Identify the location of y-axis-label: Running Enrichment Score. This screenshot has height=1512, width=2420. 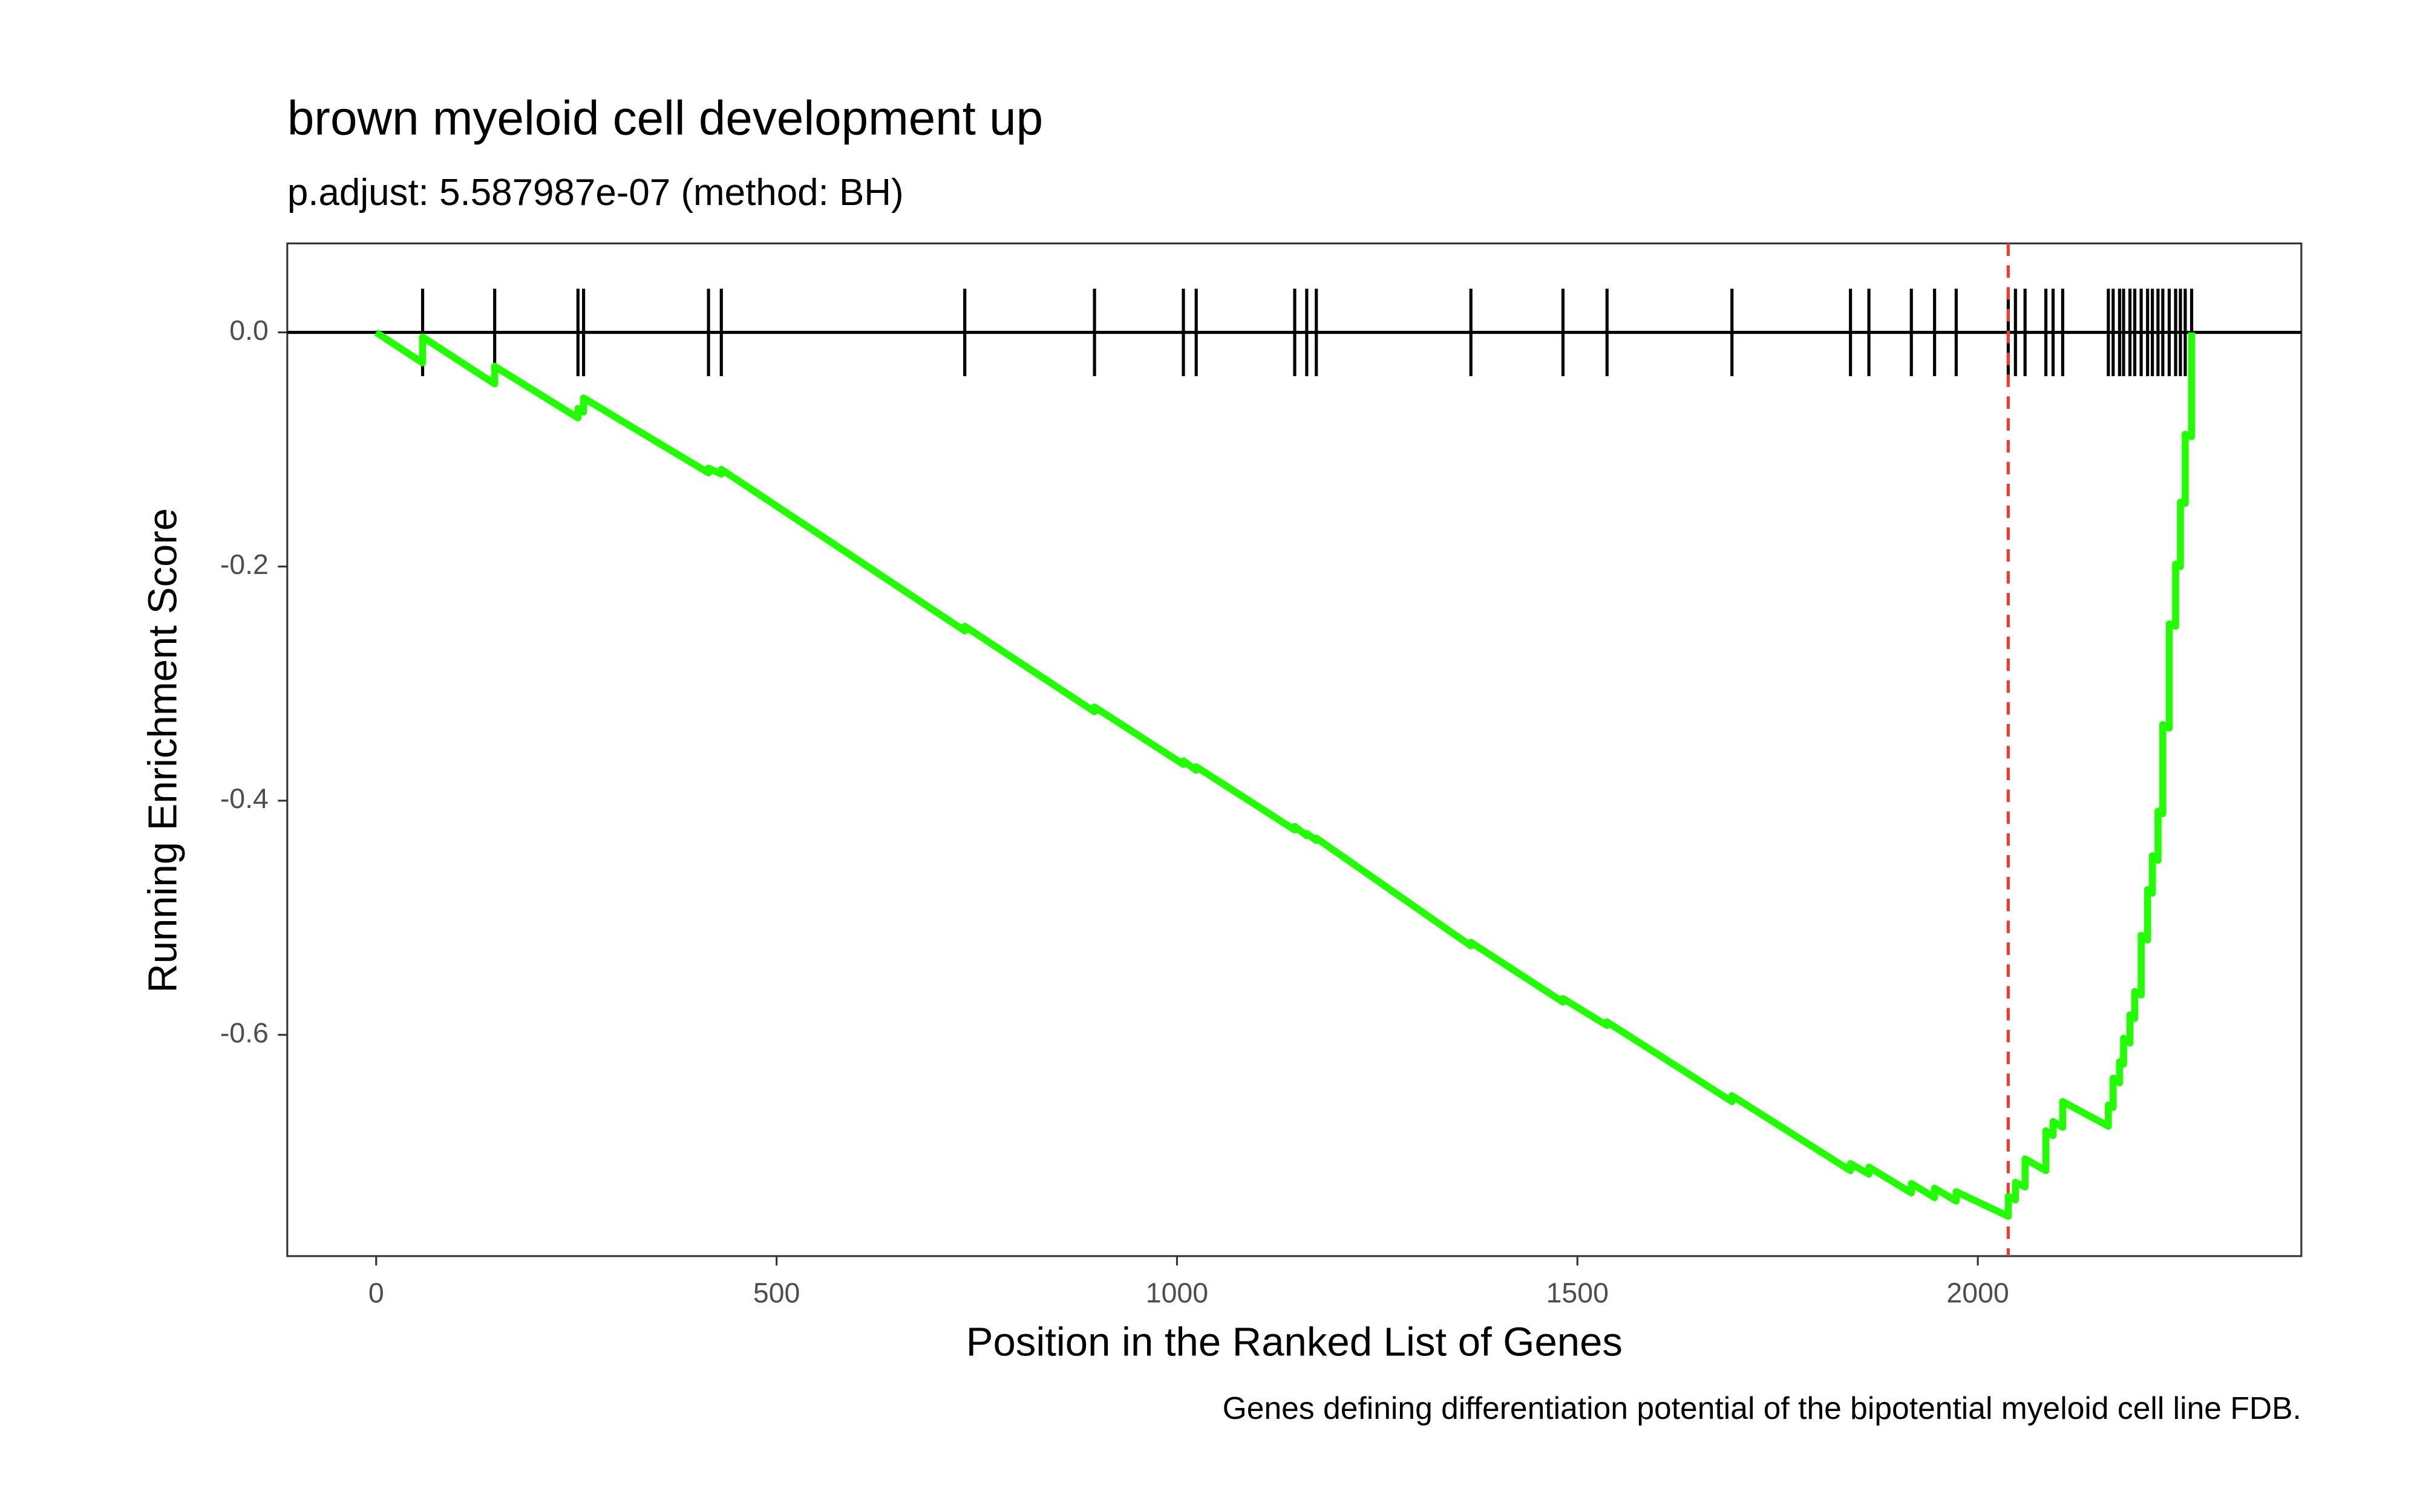
(162, 750).